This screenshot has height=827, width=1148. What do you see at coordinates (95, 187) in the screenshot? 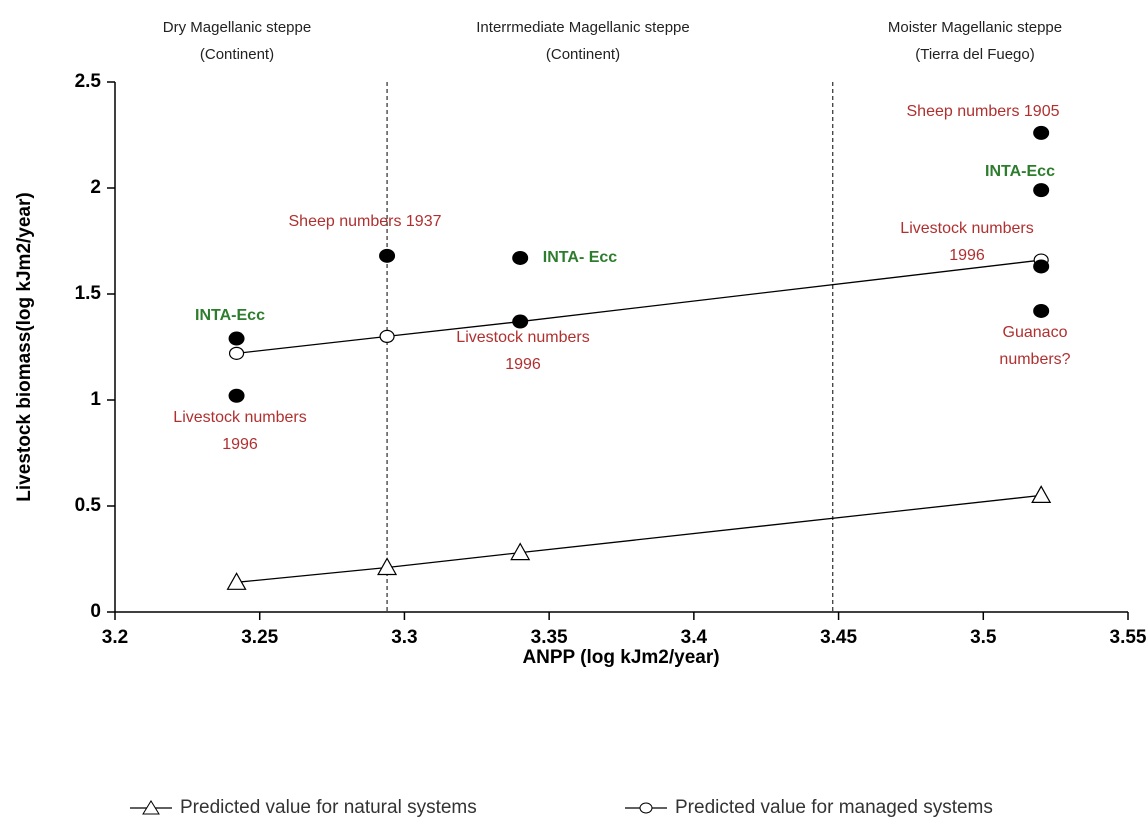
I see `y-tick-label: 2` at bounding box center [95, 187].